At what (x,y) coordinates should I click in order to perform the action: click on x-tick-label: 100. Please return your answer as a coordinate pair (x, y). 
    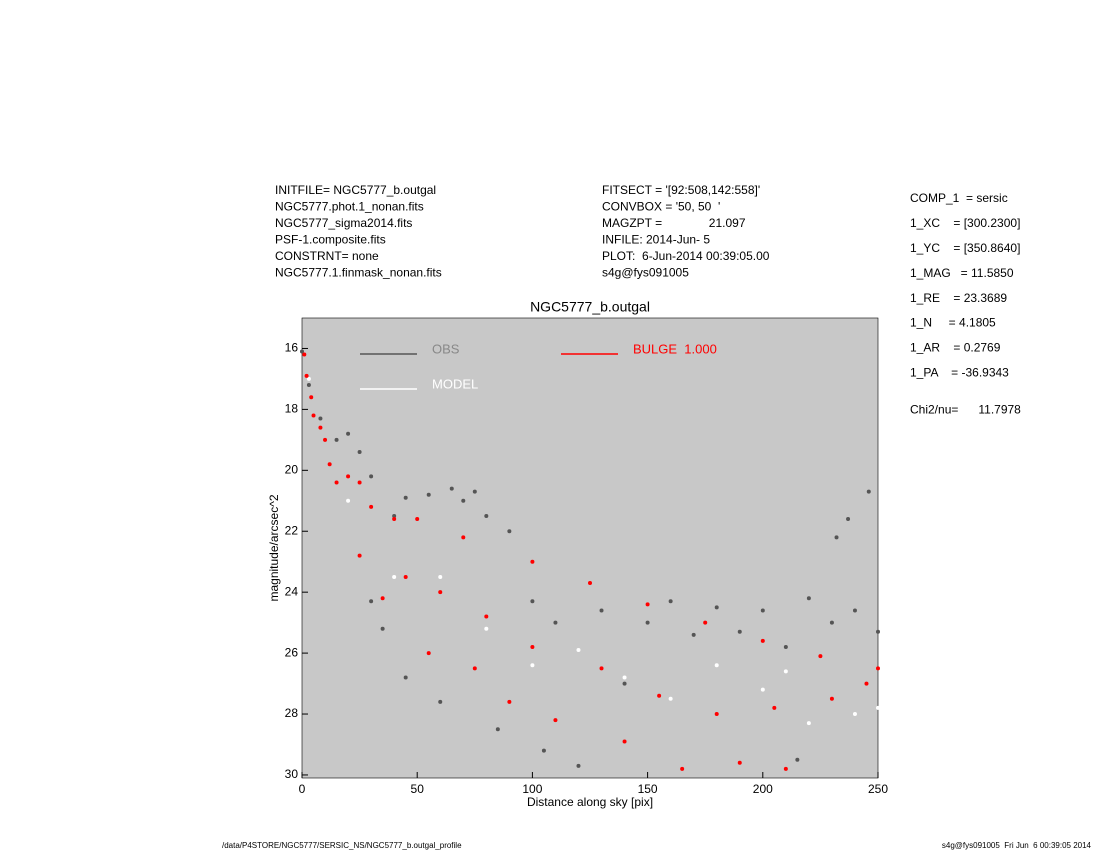
    Looking at the image, I should click on (532, 789).